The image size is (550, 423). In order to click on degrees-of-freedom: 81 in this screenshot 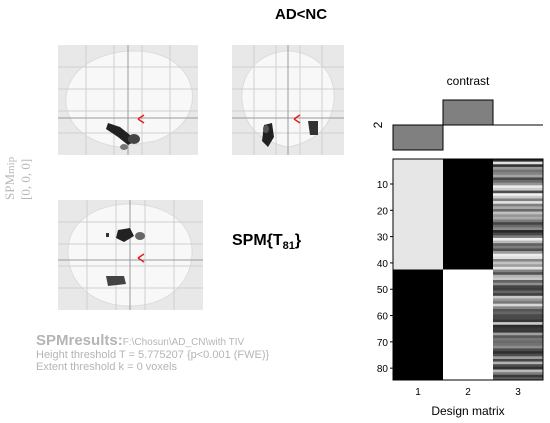, I will do `click(288, 246)`.